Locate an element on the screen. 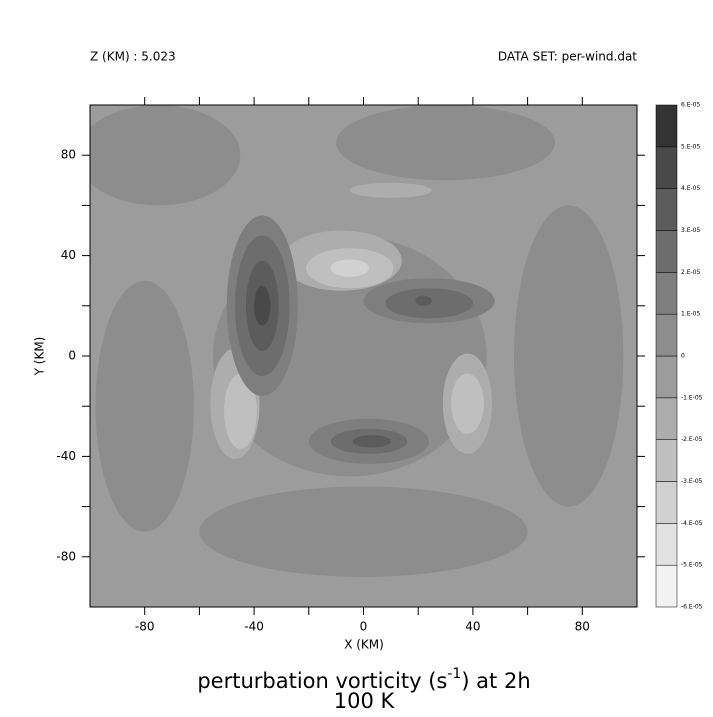 Image resolution: width=713 pixels, height=717 pixels. colorbar-label: -3.E-05 is located at coordinates (692, 481).